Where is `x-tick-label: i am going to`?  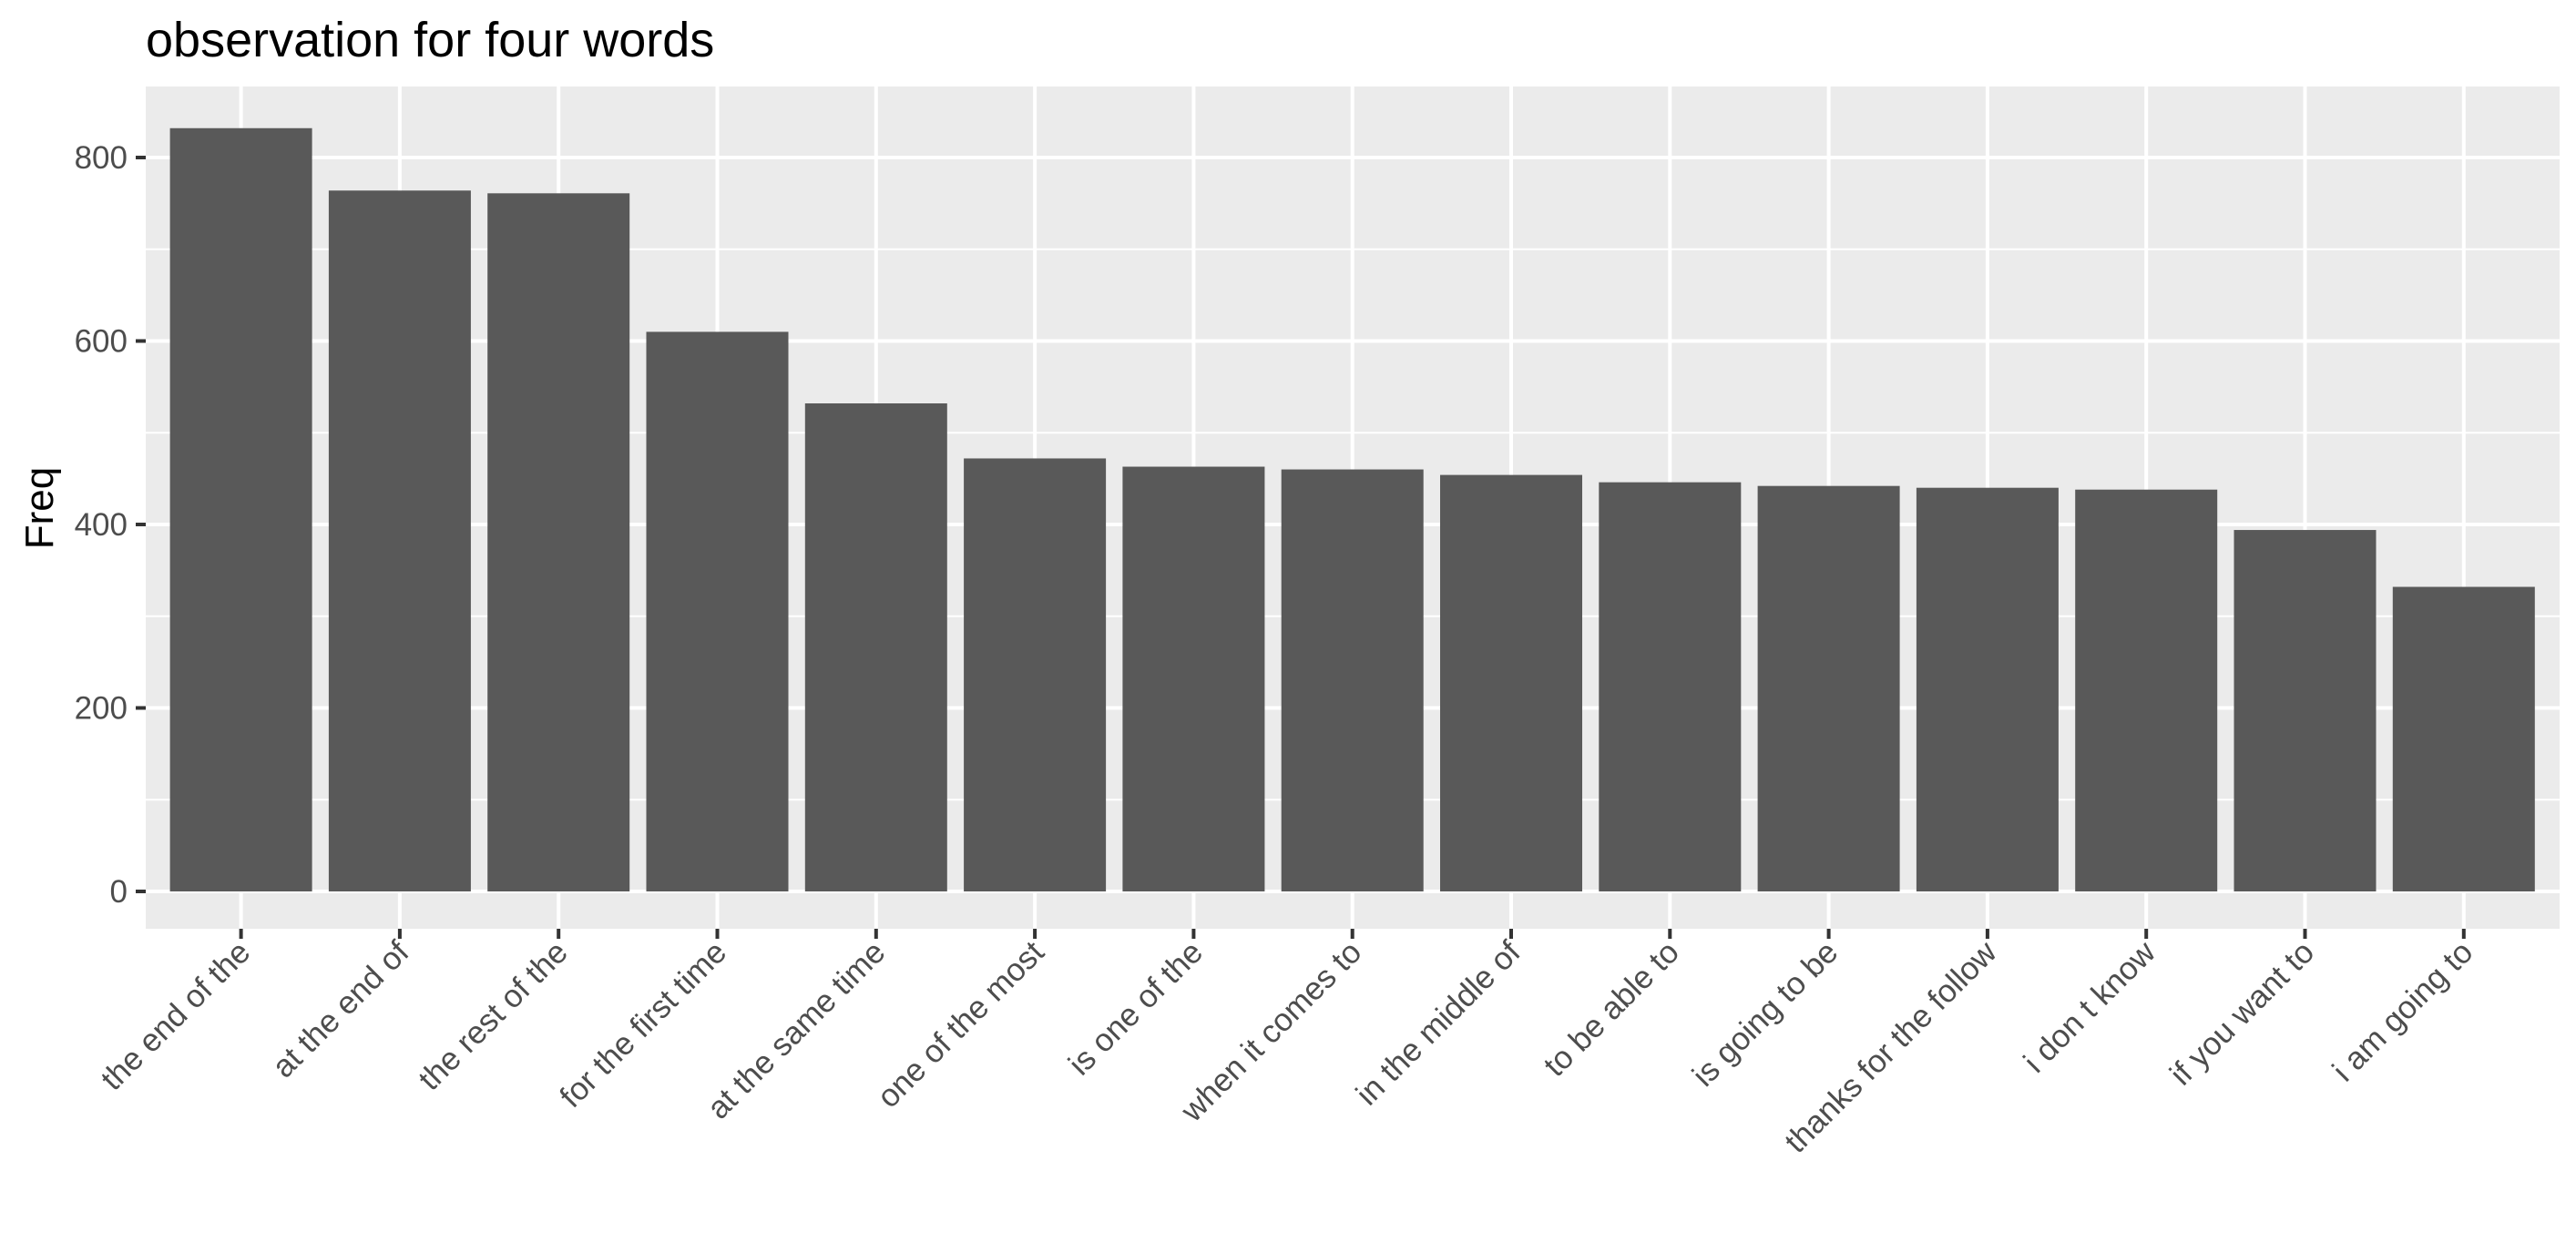 x-tick-label: i am going to is located at coordinates (2402, 1011).